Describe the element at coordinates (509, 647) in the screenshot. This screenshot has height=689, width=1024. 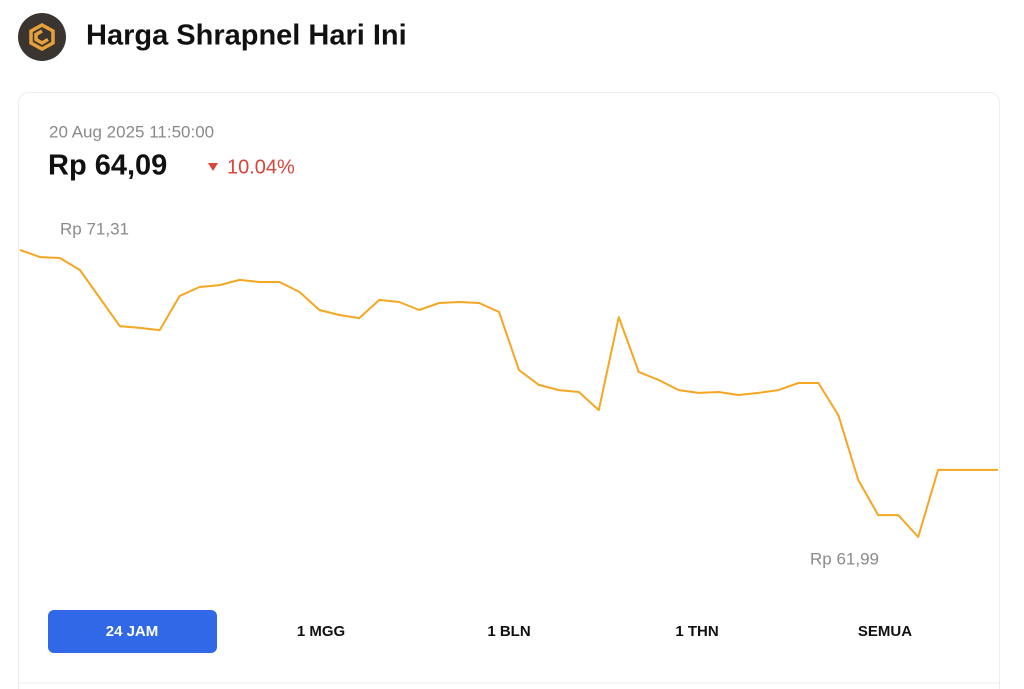
I see `tabs: 24 JAM 1 MGG 1 BLN 1 THN SEMUA` at that location.